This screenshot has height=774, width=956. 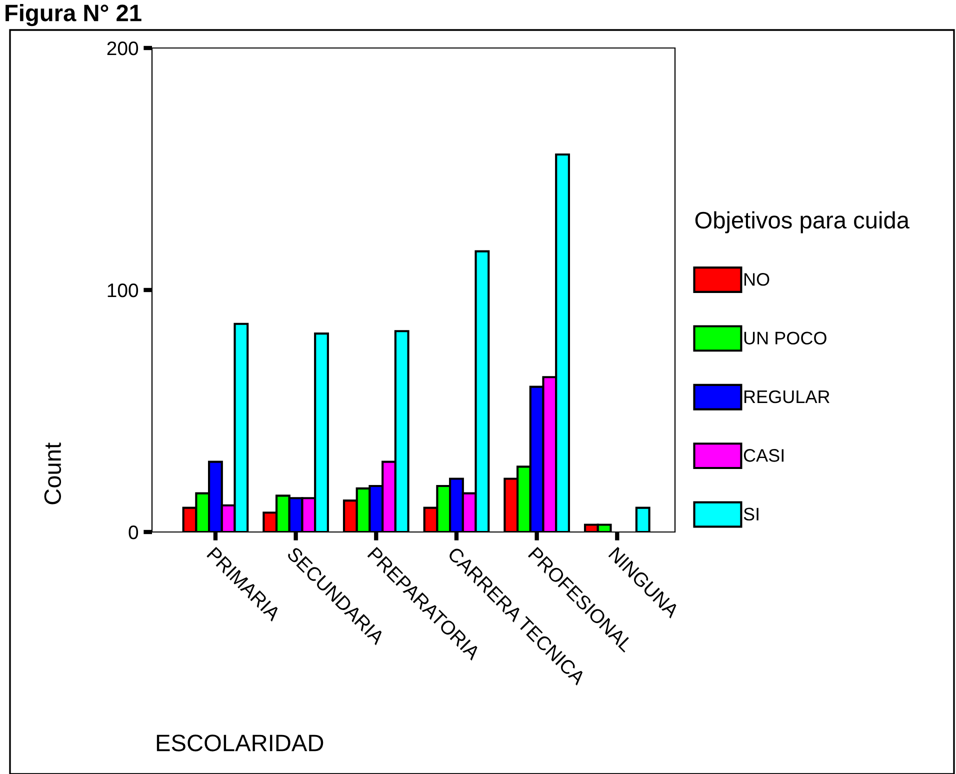 I want to click on legend-label: SI, so click(x=751, y=514).